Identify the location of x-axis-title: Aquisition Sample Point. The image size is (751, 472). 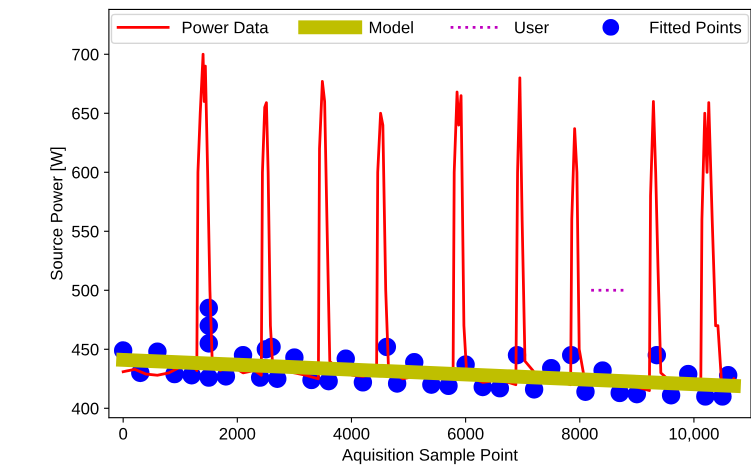
(430, 456).